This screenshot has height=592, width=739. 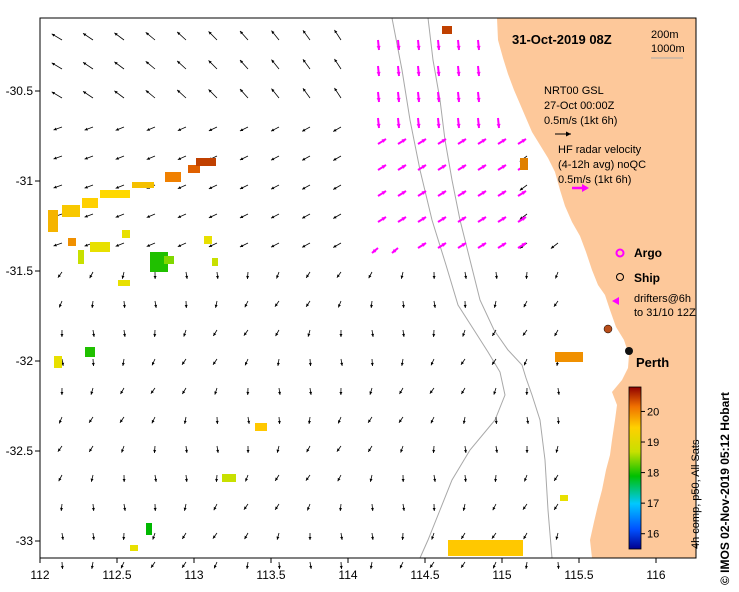 I want to click on lon-tick-label: 113, so click(x=193, y=575).